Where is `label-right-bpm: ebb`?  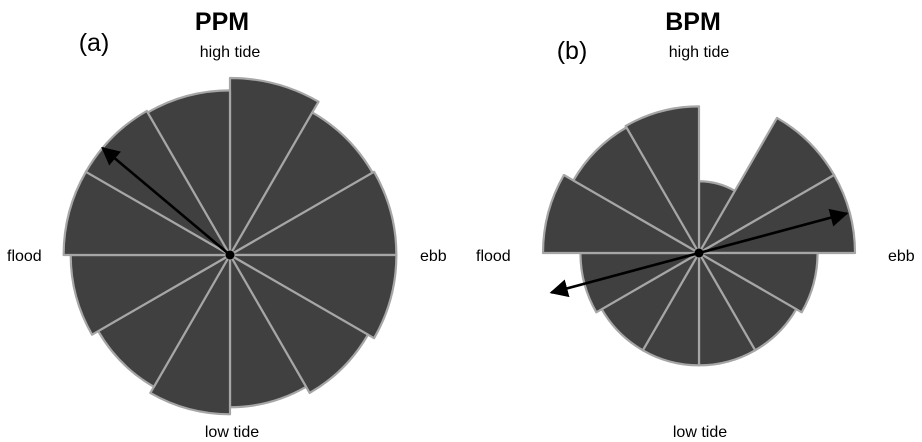 label-right-bpm: ebb is located at coordinates (901, 256).